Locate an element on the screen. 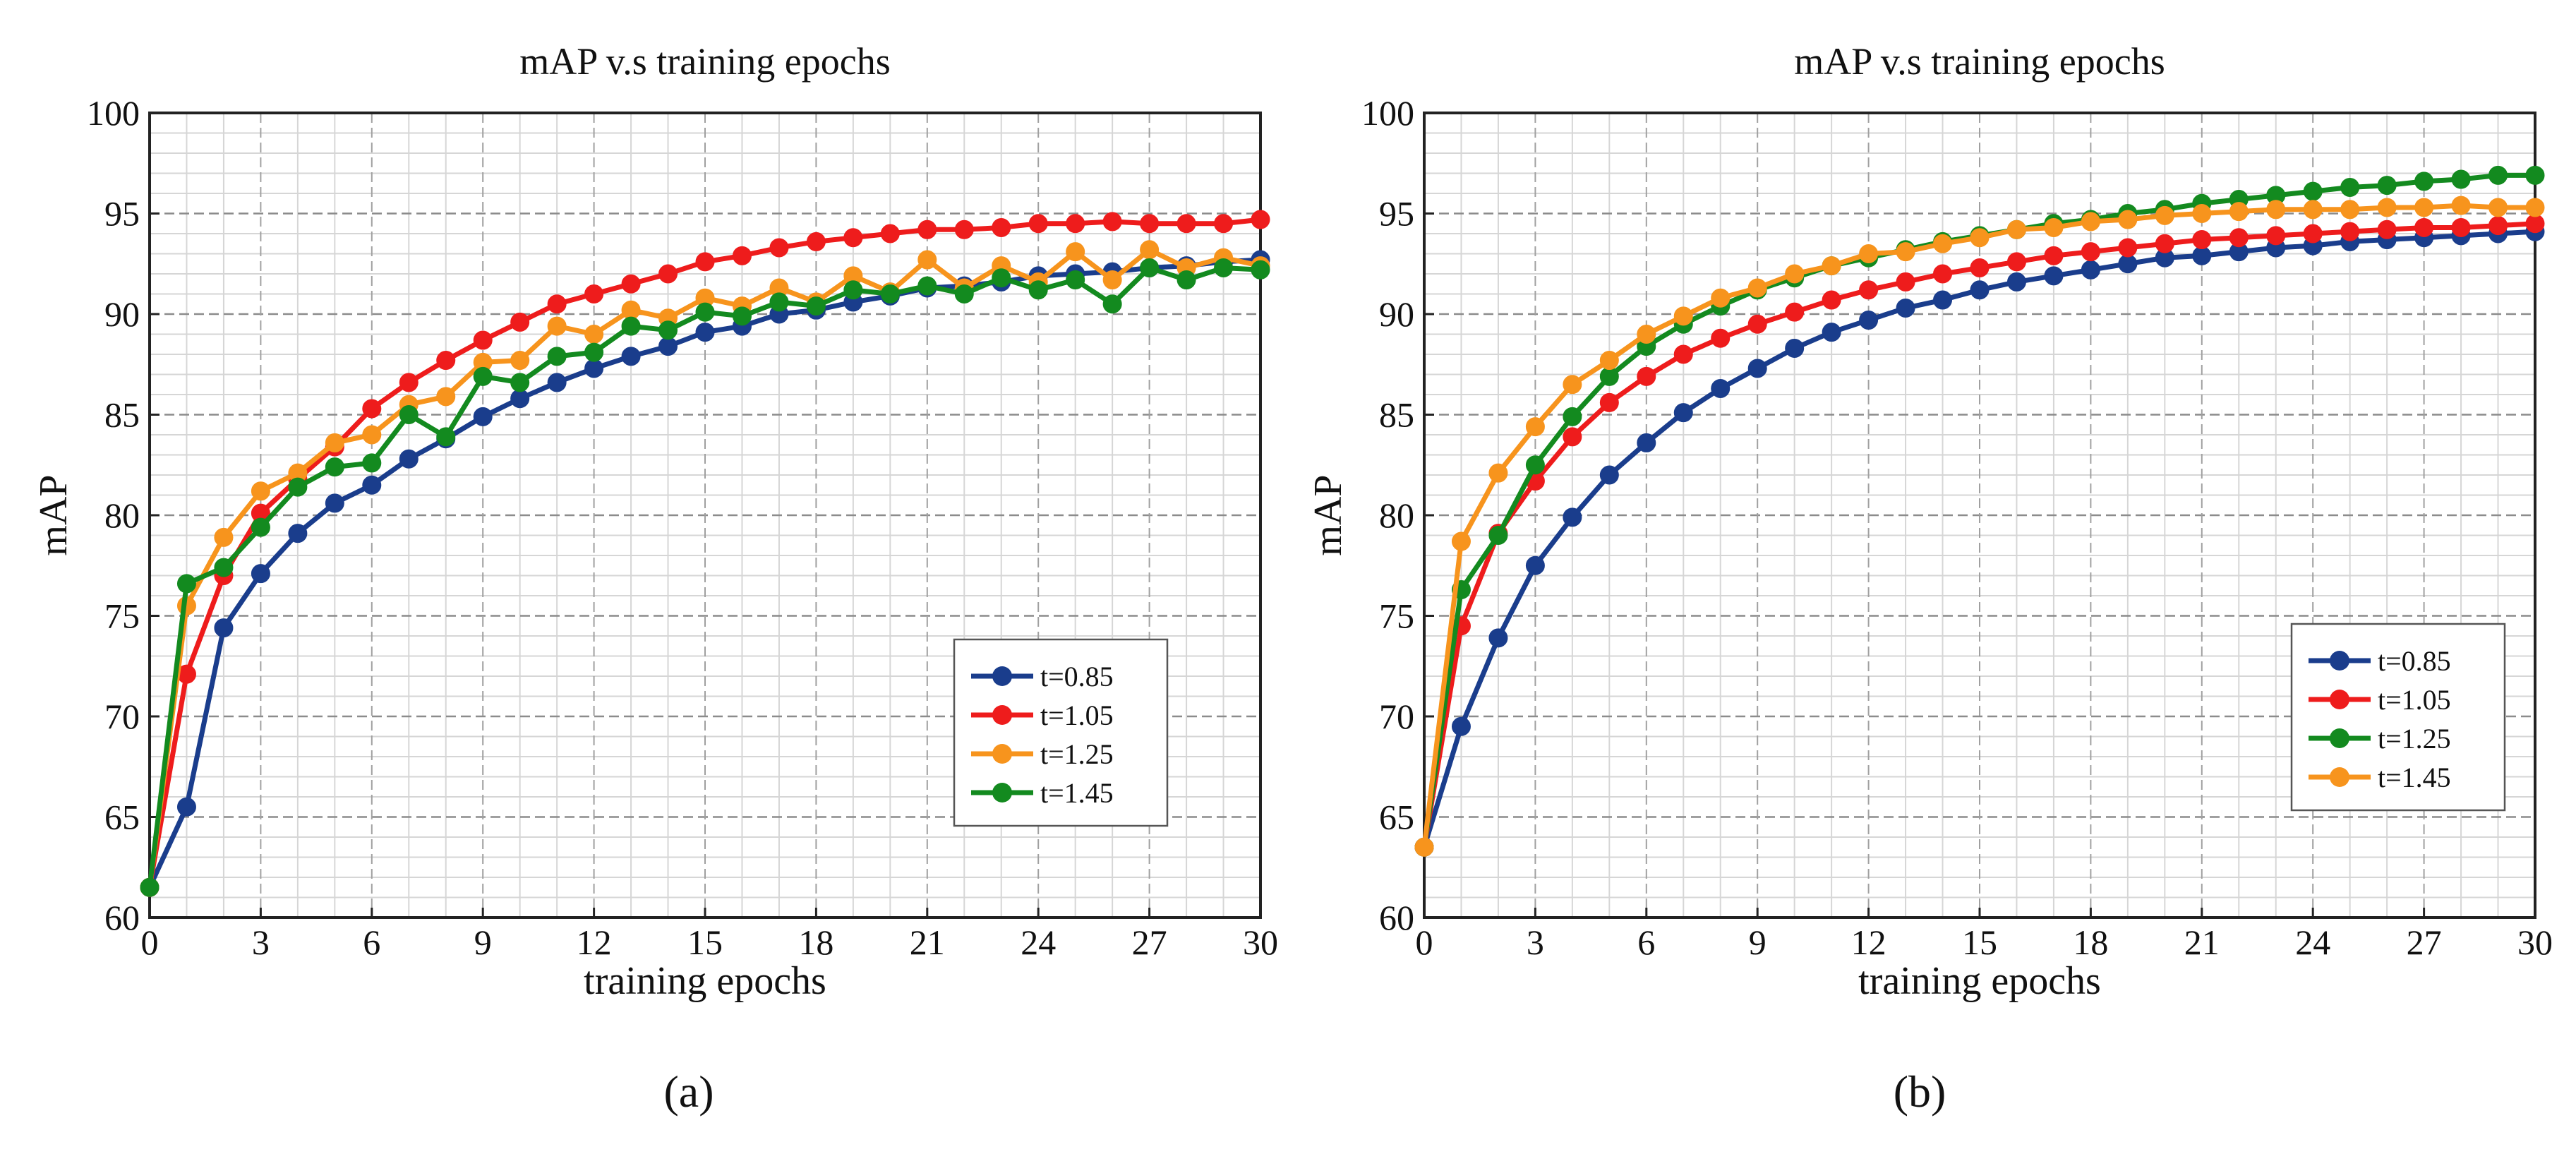 This screenshot has width=2576, height=1154. panel-caption: (b) is located at coordinates (1920, 1091).